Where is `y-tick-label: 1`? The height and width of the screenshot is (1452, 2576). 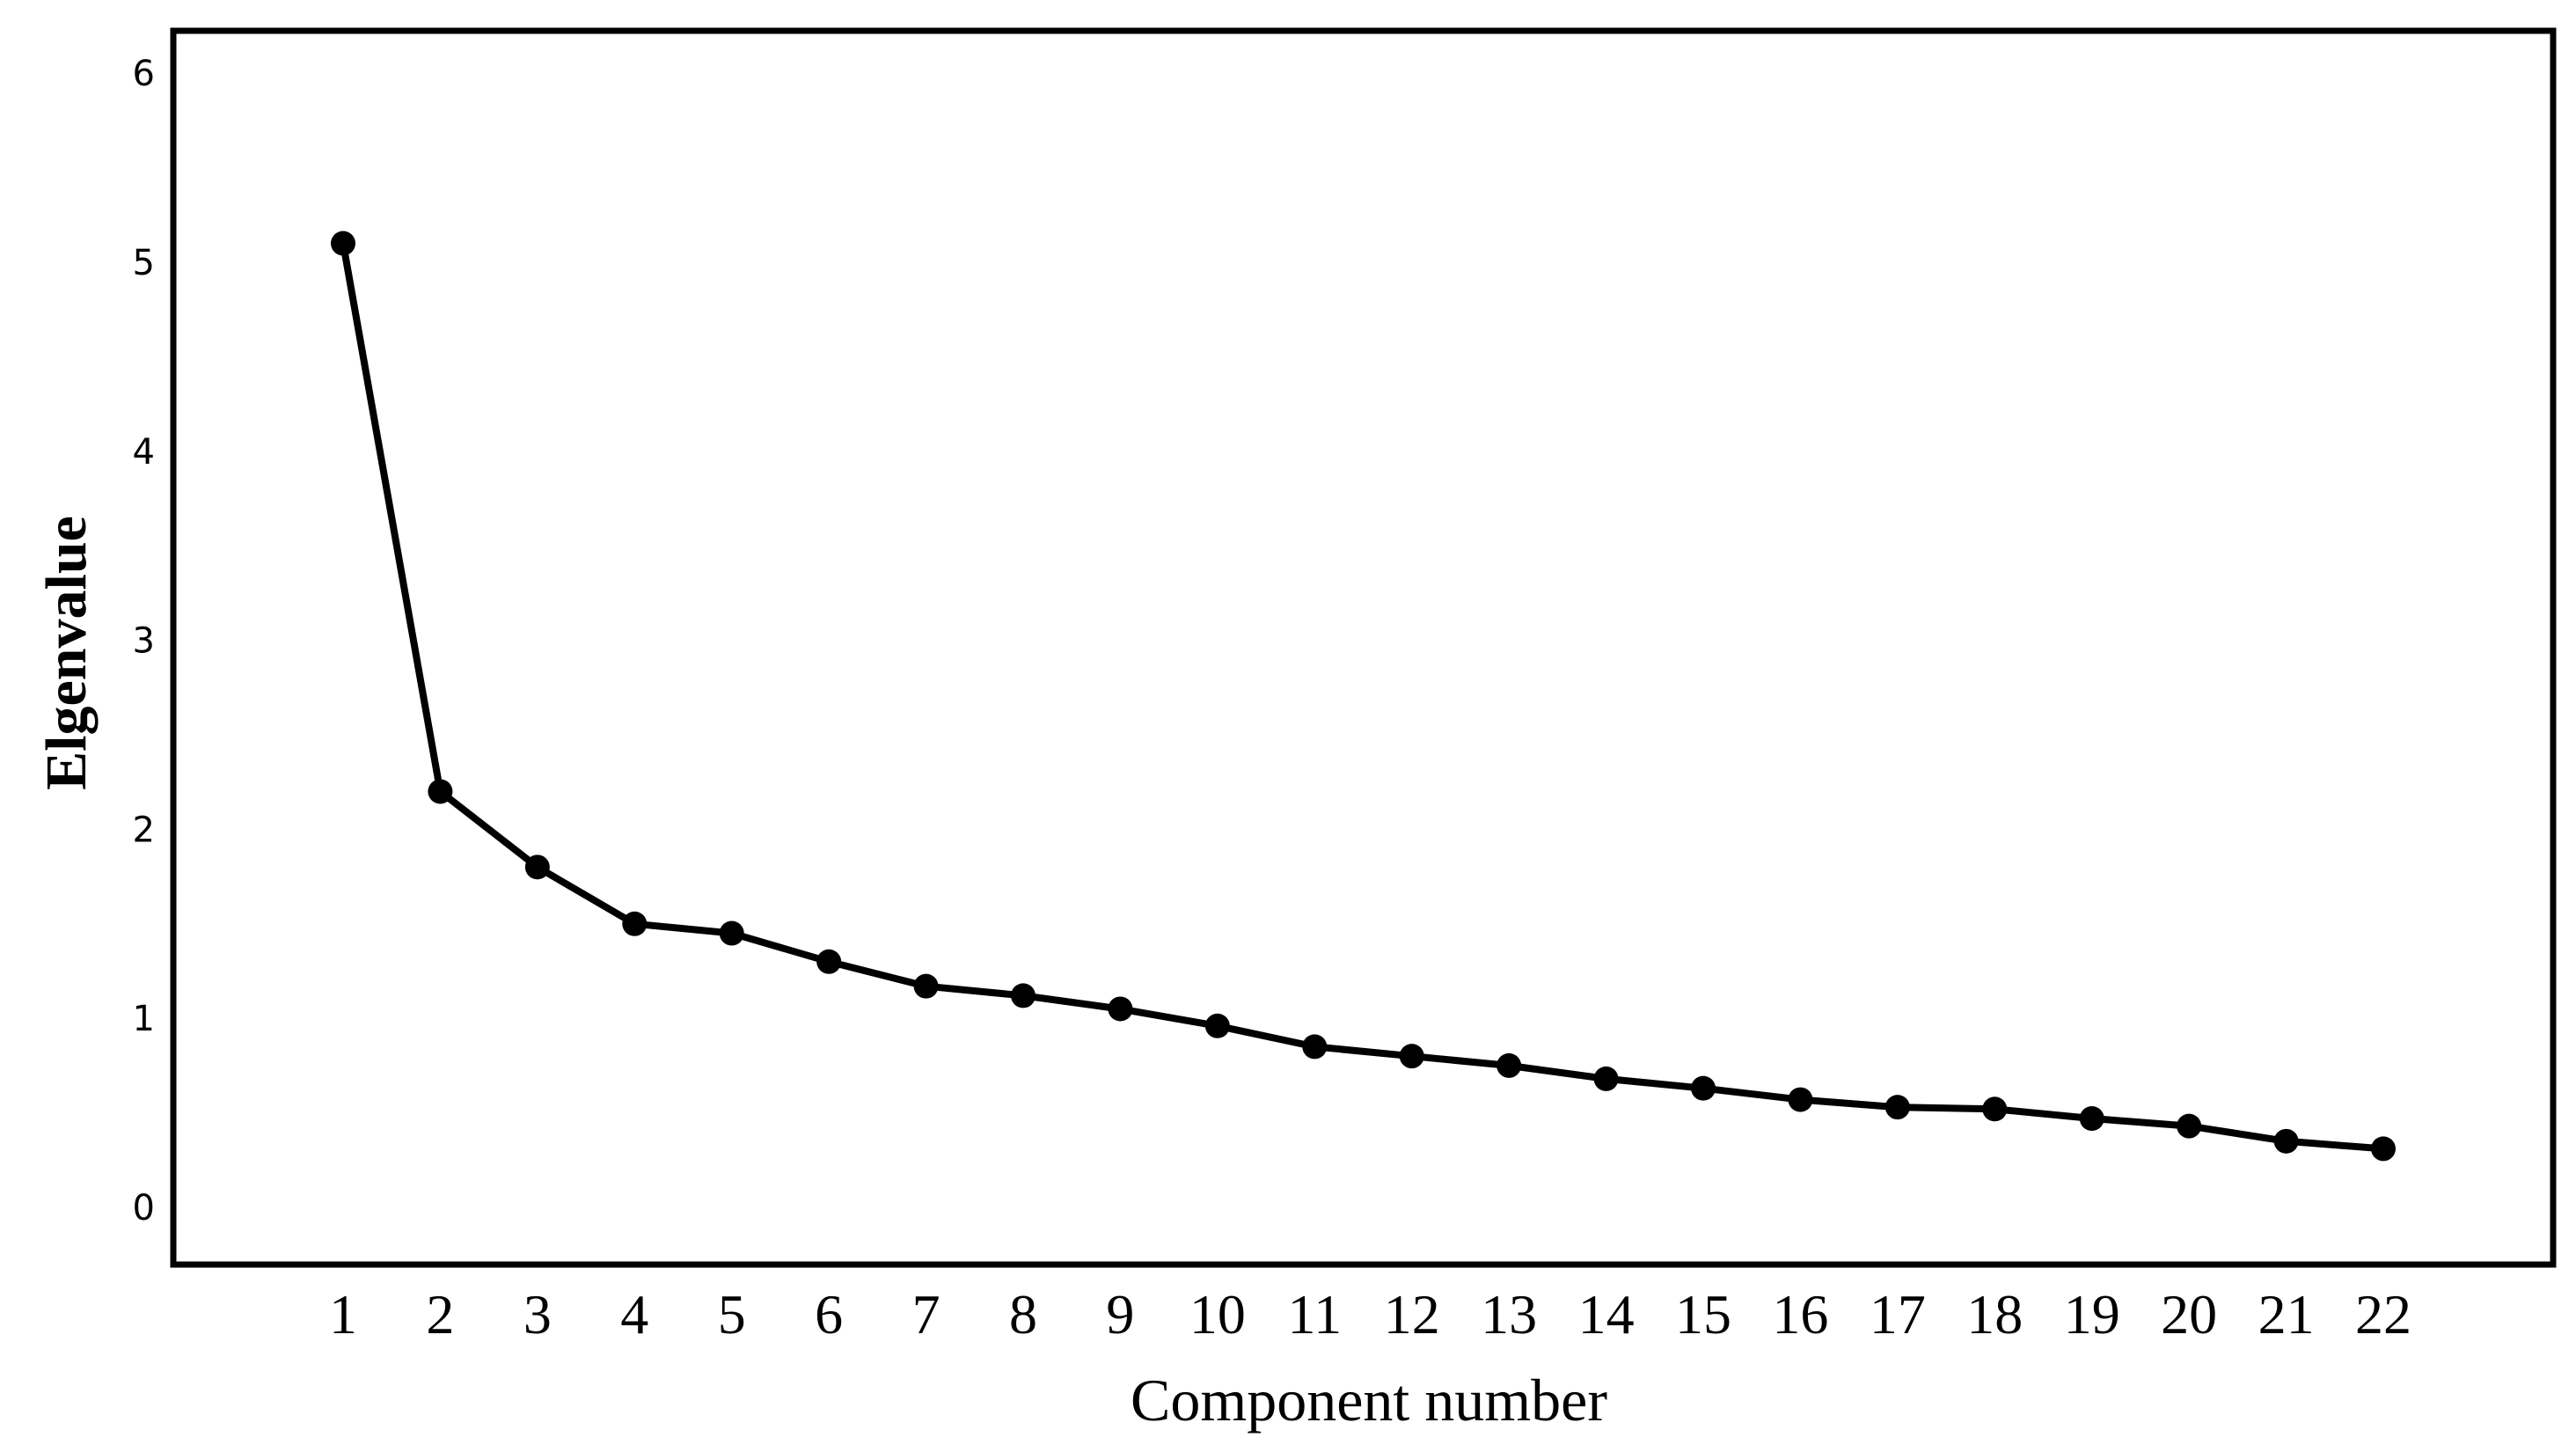
y-tick-label: 1 is located at coordinates (144, 1019).